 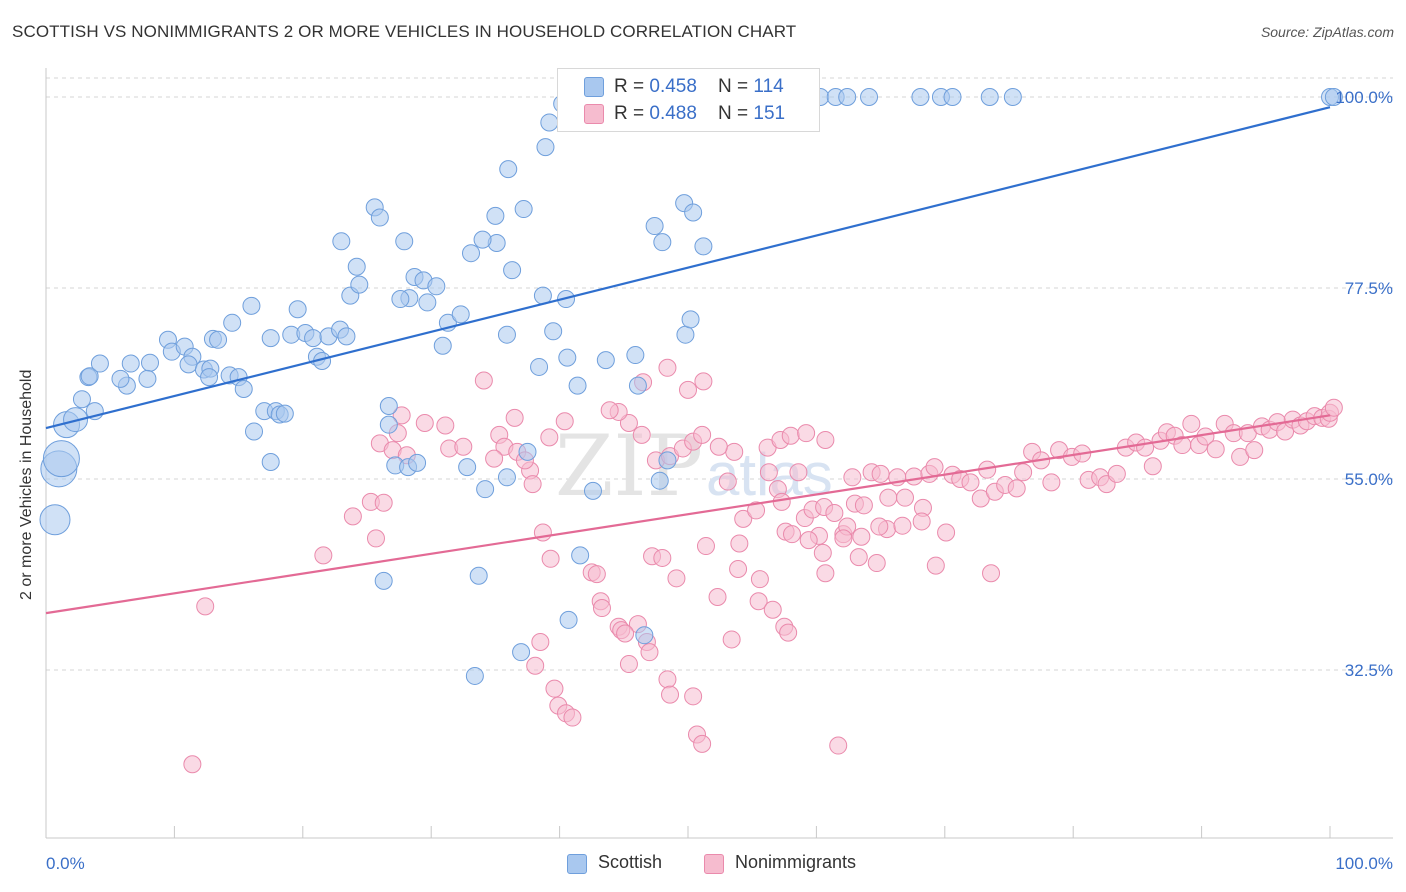 I want to click on y-tick-label: 100.0%, so click(x=1364, y=97).